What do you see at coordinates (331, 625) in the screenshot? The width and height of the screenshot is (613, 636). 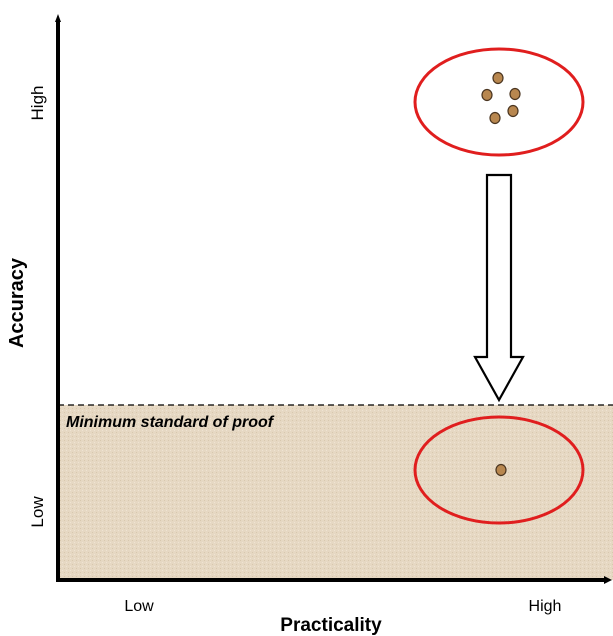 I see `x-axis-title: Practicality` at bounding box center [331, 625].